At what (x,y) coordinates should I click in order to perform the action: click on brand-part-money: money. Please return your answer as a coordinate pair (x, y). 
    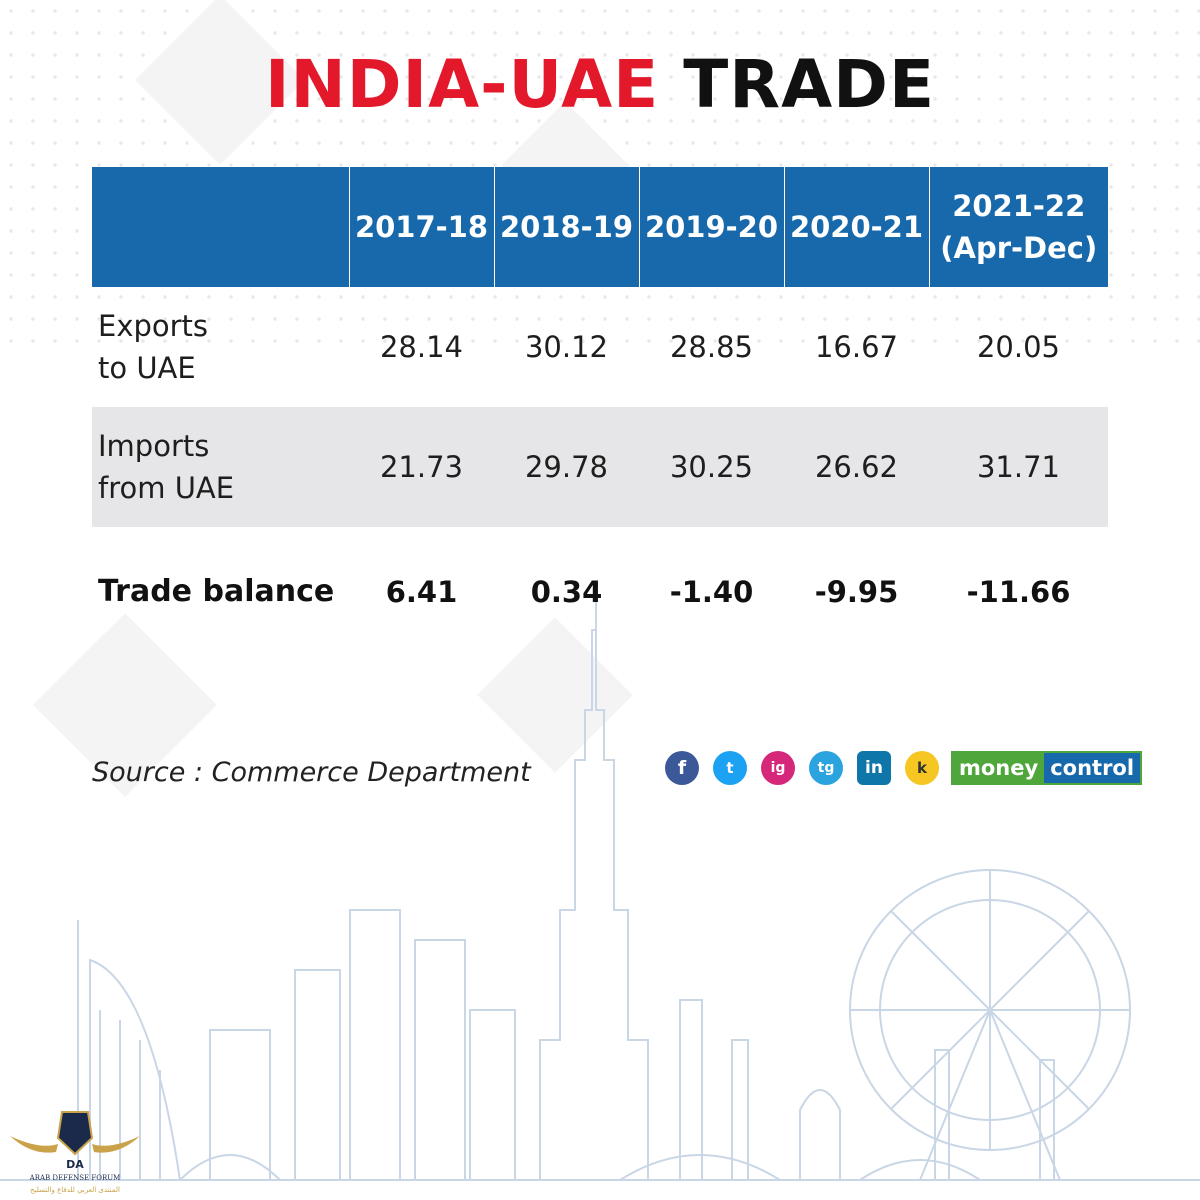
    Looking at the image, I should click on (999, 768).